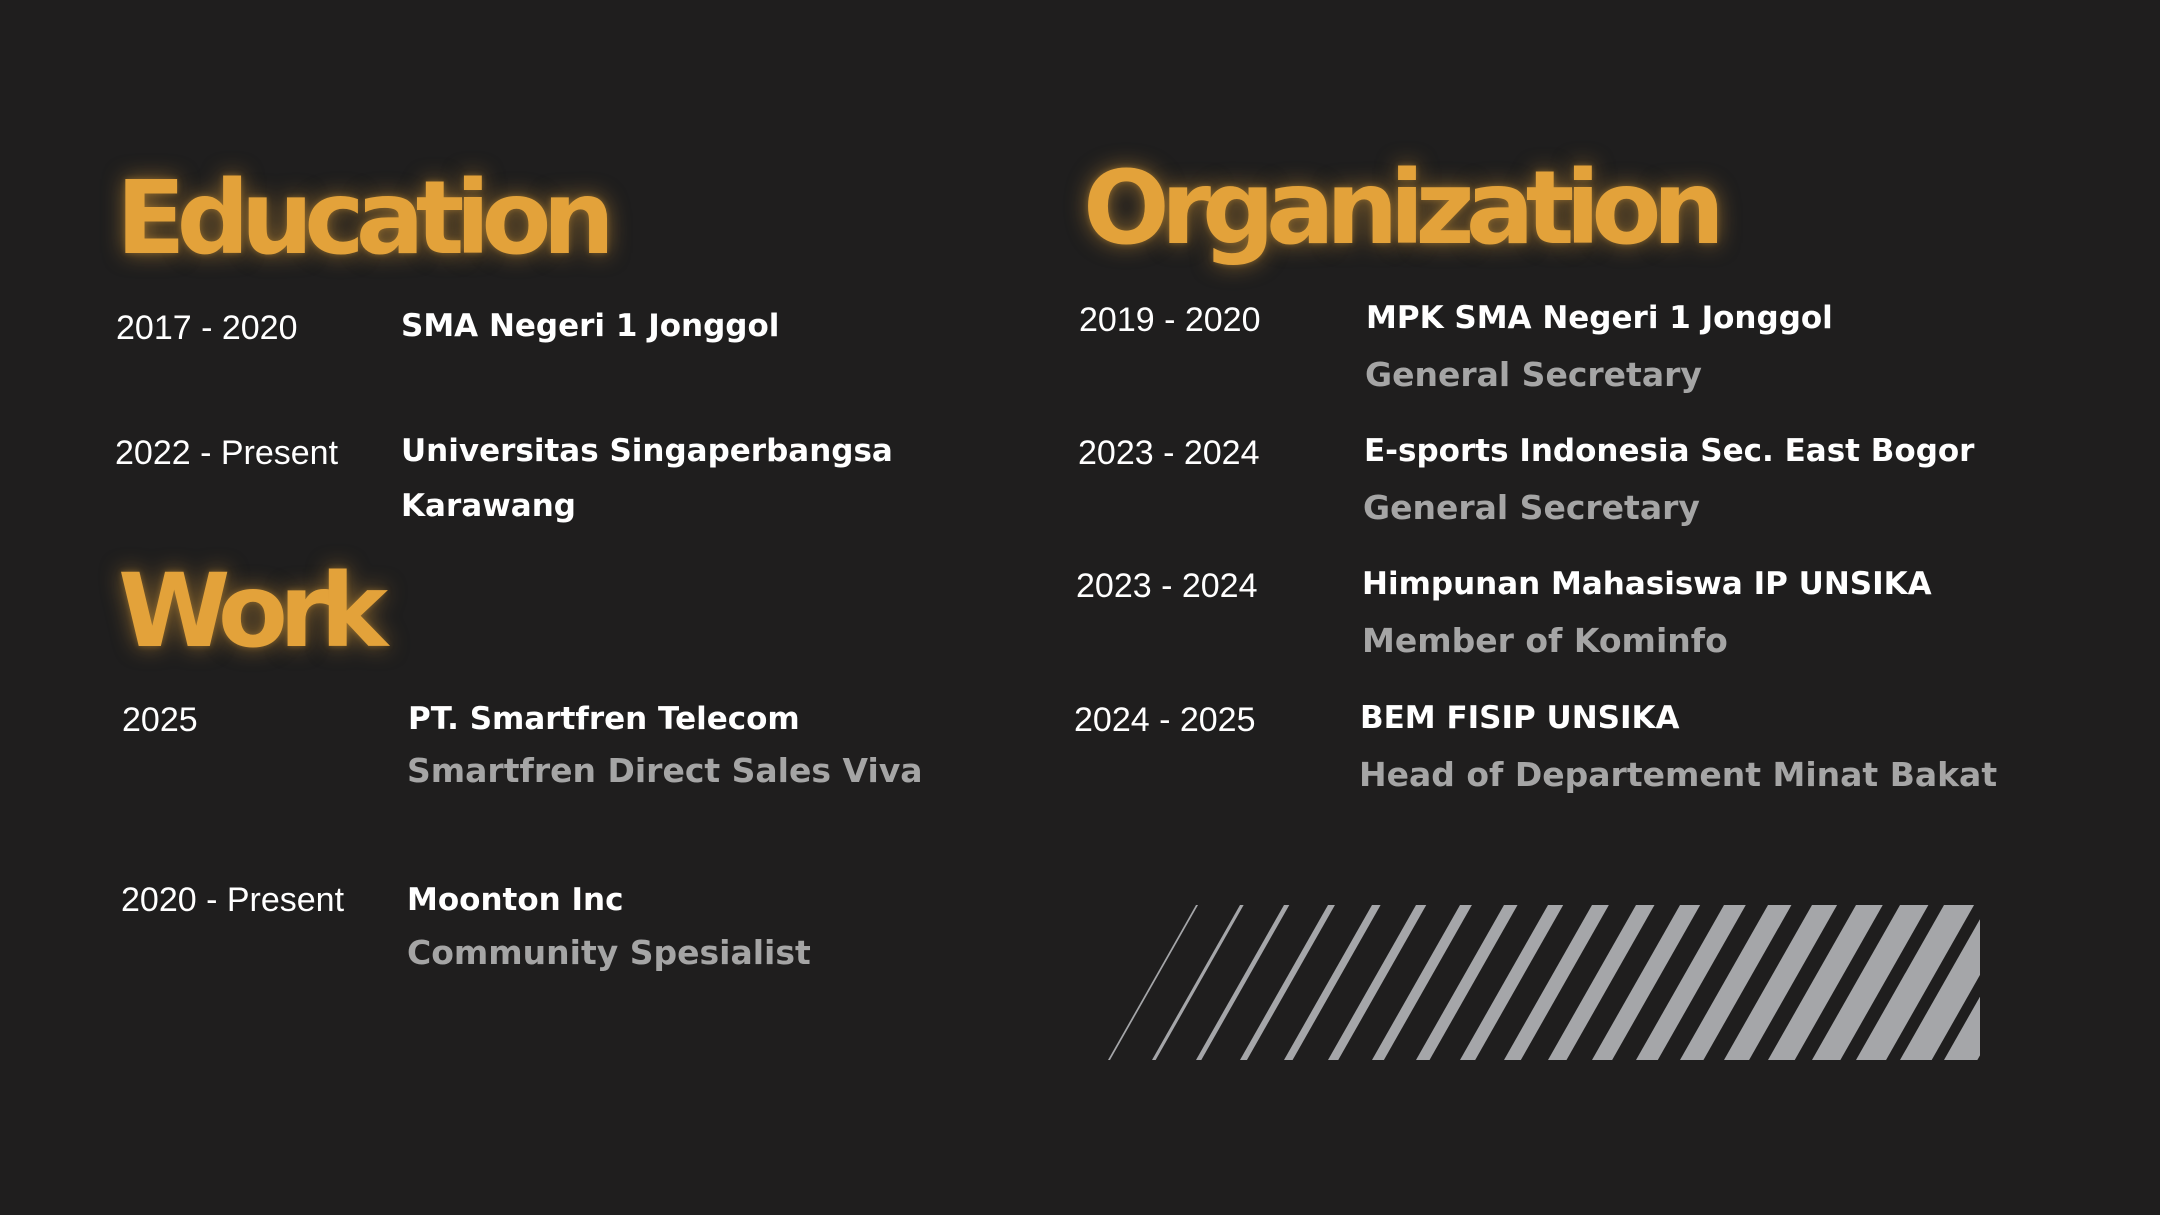 The width and height of the screenshot is (2160, 1215). I want to click on stripe-group, so click(1544, 982).